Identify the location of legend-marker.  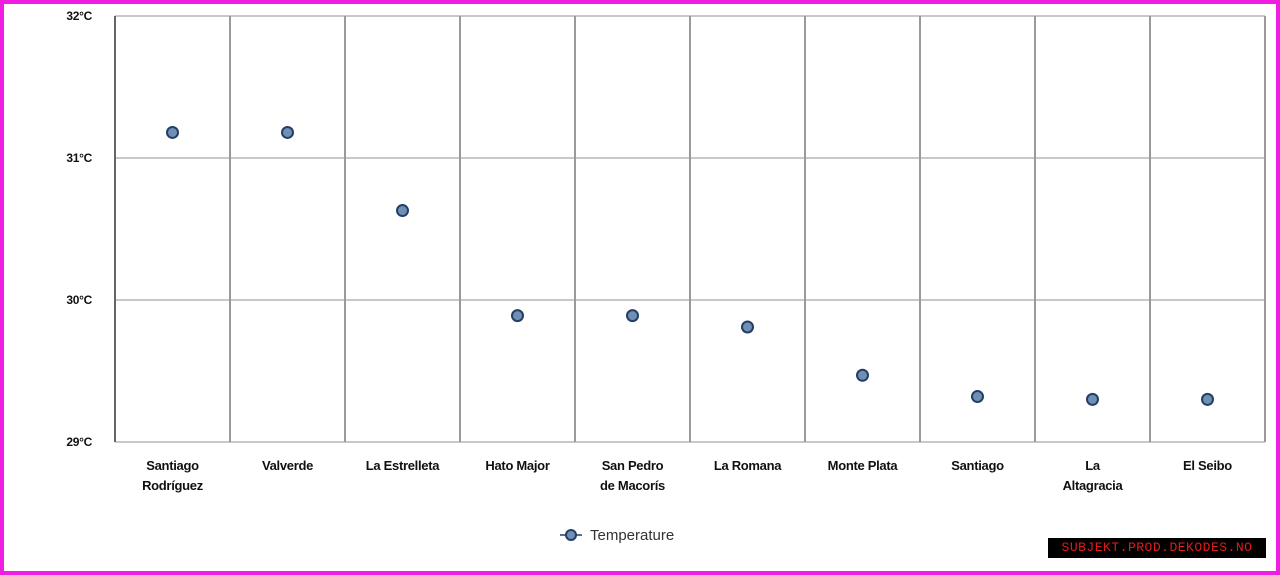
(571, 535).